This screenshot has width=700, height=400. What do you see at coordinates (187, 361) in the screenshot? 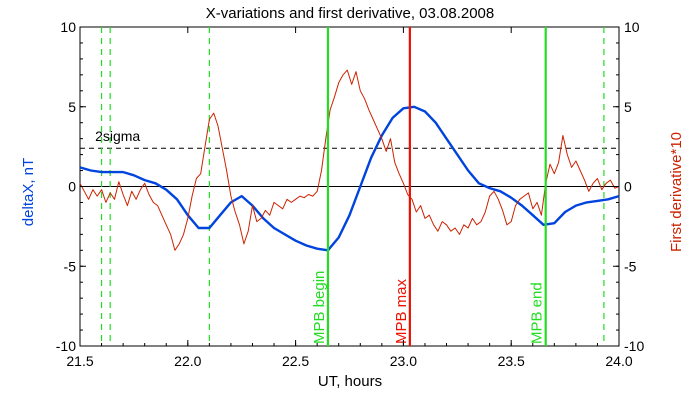
I see `x-tick-label: 22.0` at bounding box center [187, 361].